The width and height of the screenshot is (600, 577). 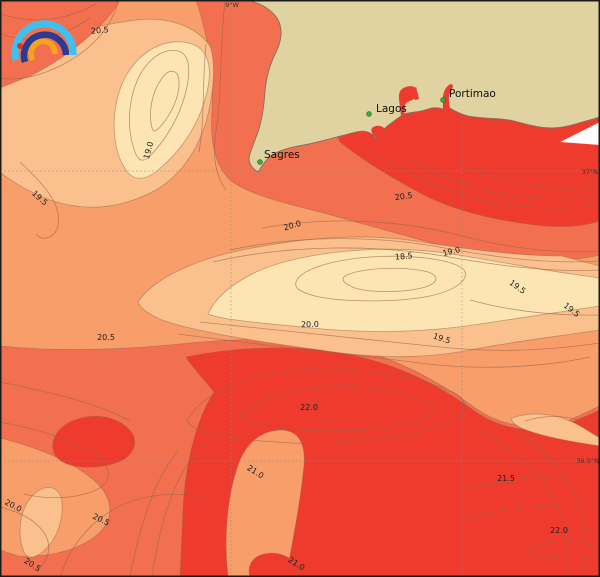 I want to click on sst-band-cream-topleft, so click(x=161, y=110).